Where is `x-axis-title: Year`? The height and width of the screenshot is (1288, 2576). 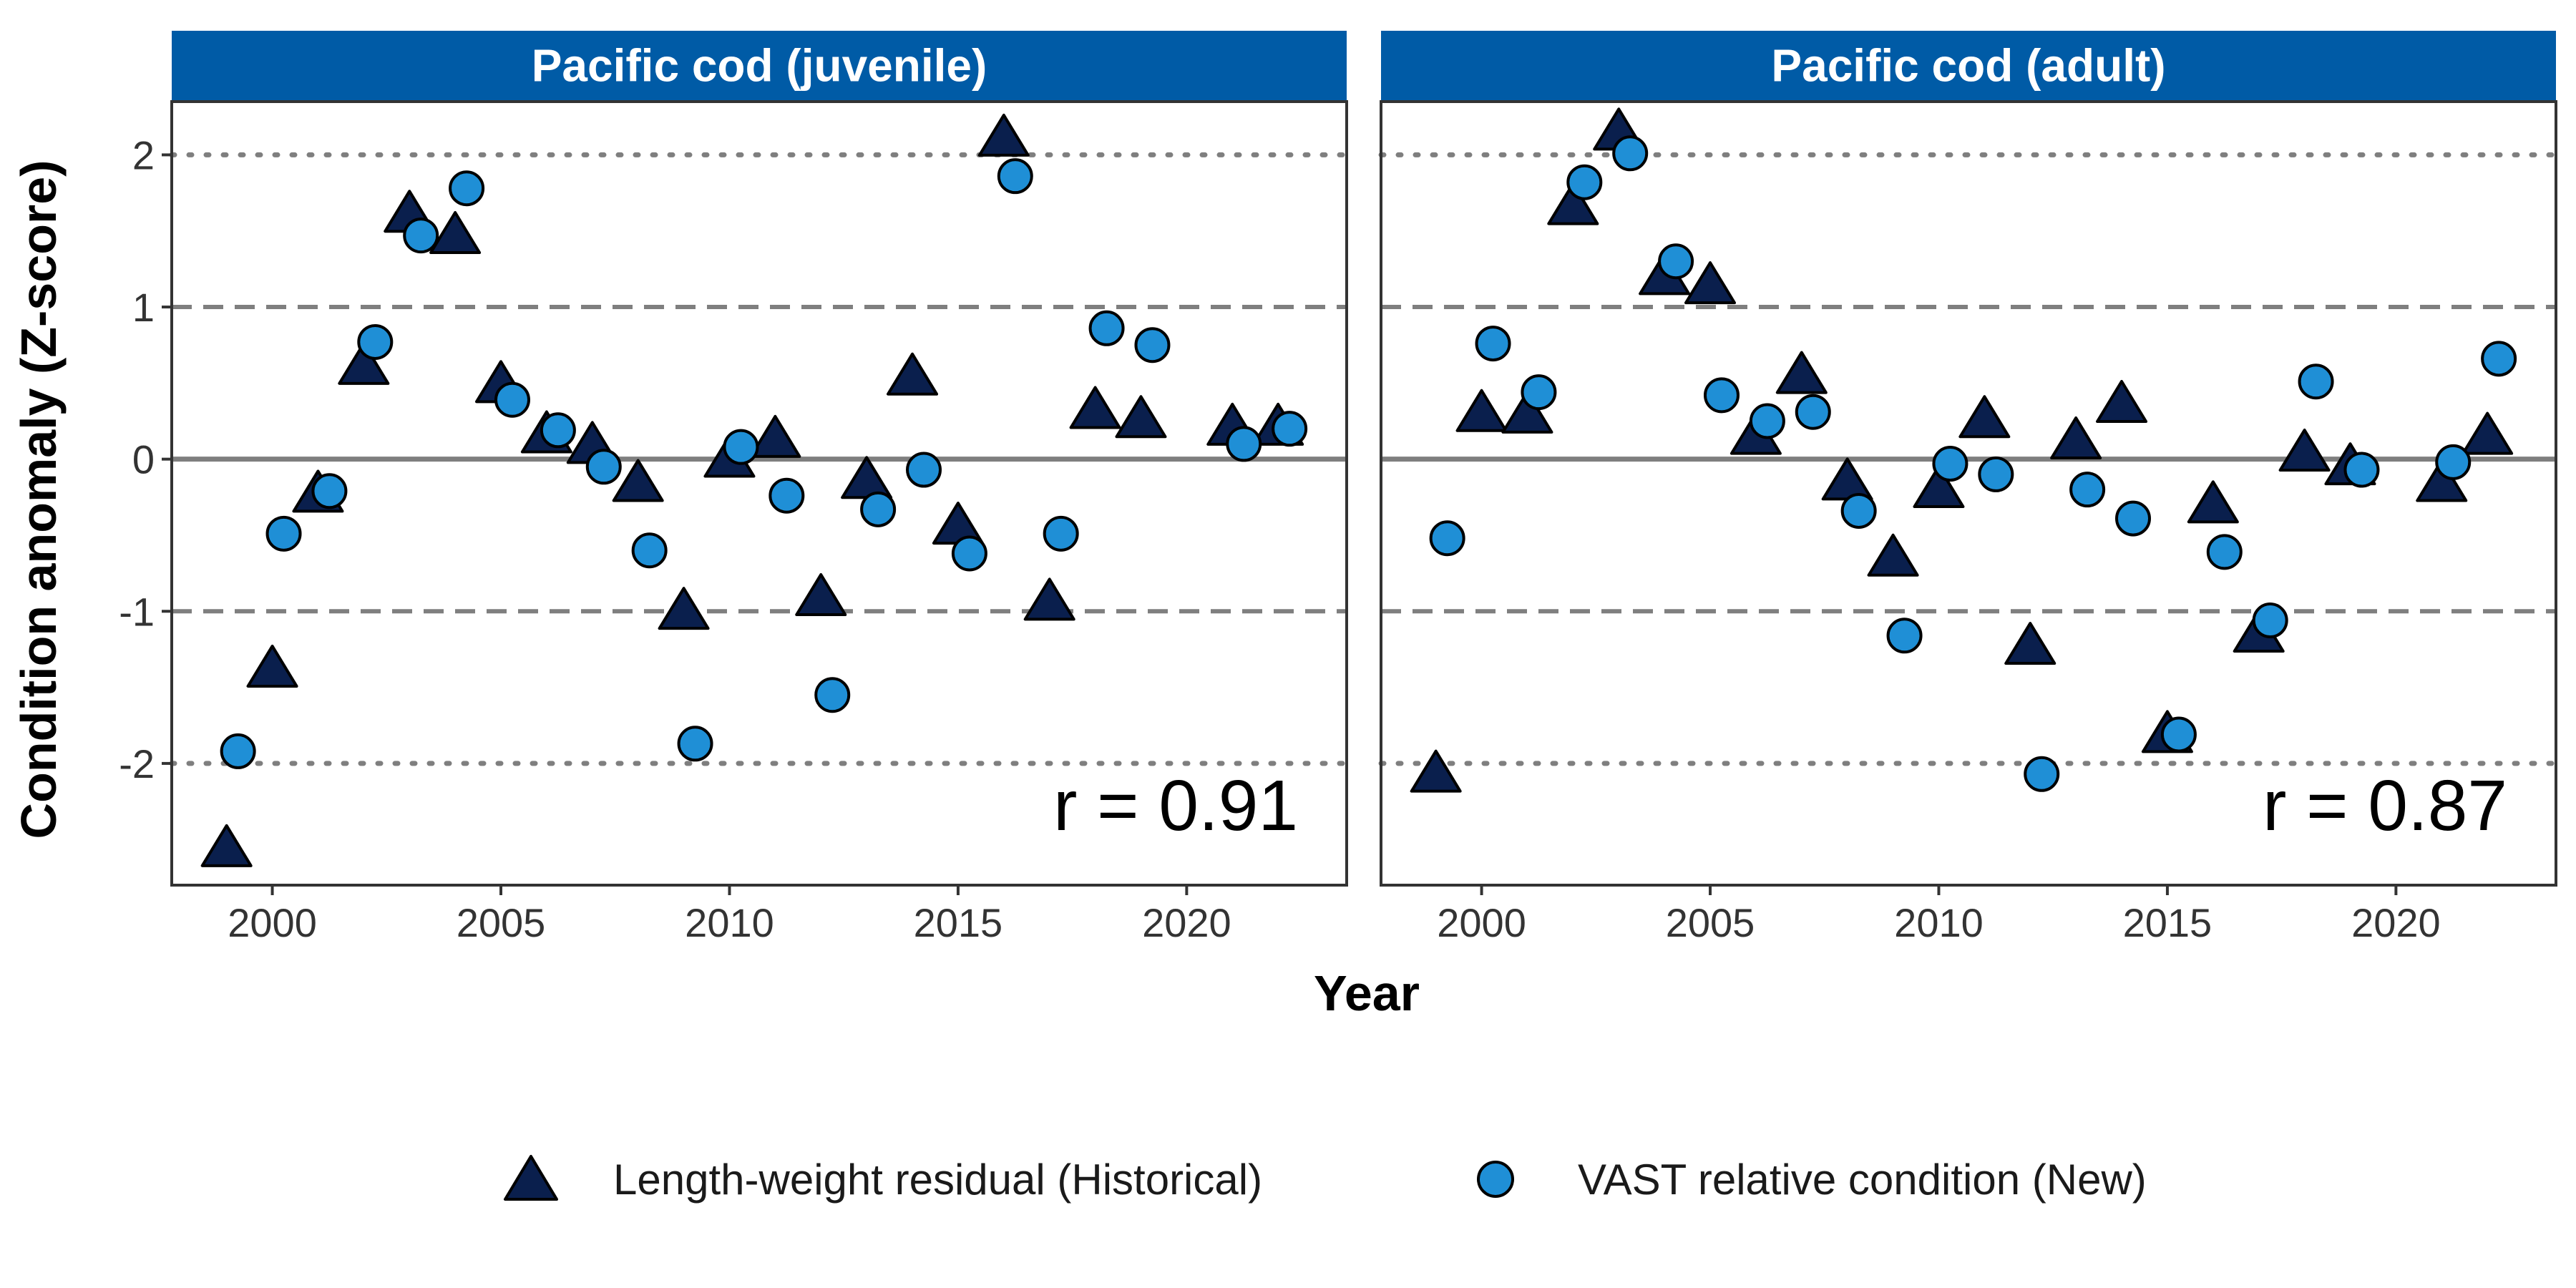
x-axis-title: Year is located at coordinates (1367, 993).